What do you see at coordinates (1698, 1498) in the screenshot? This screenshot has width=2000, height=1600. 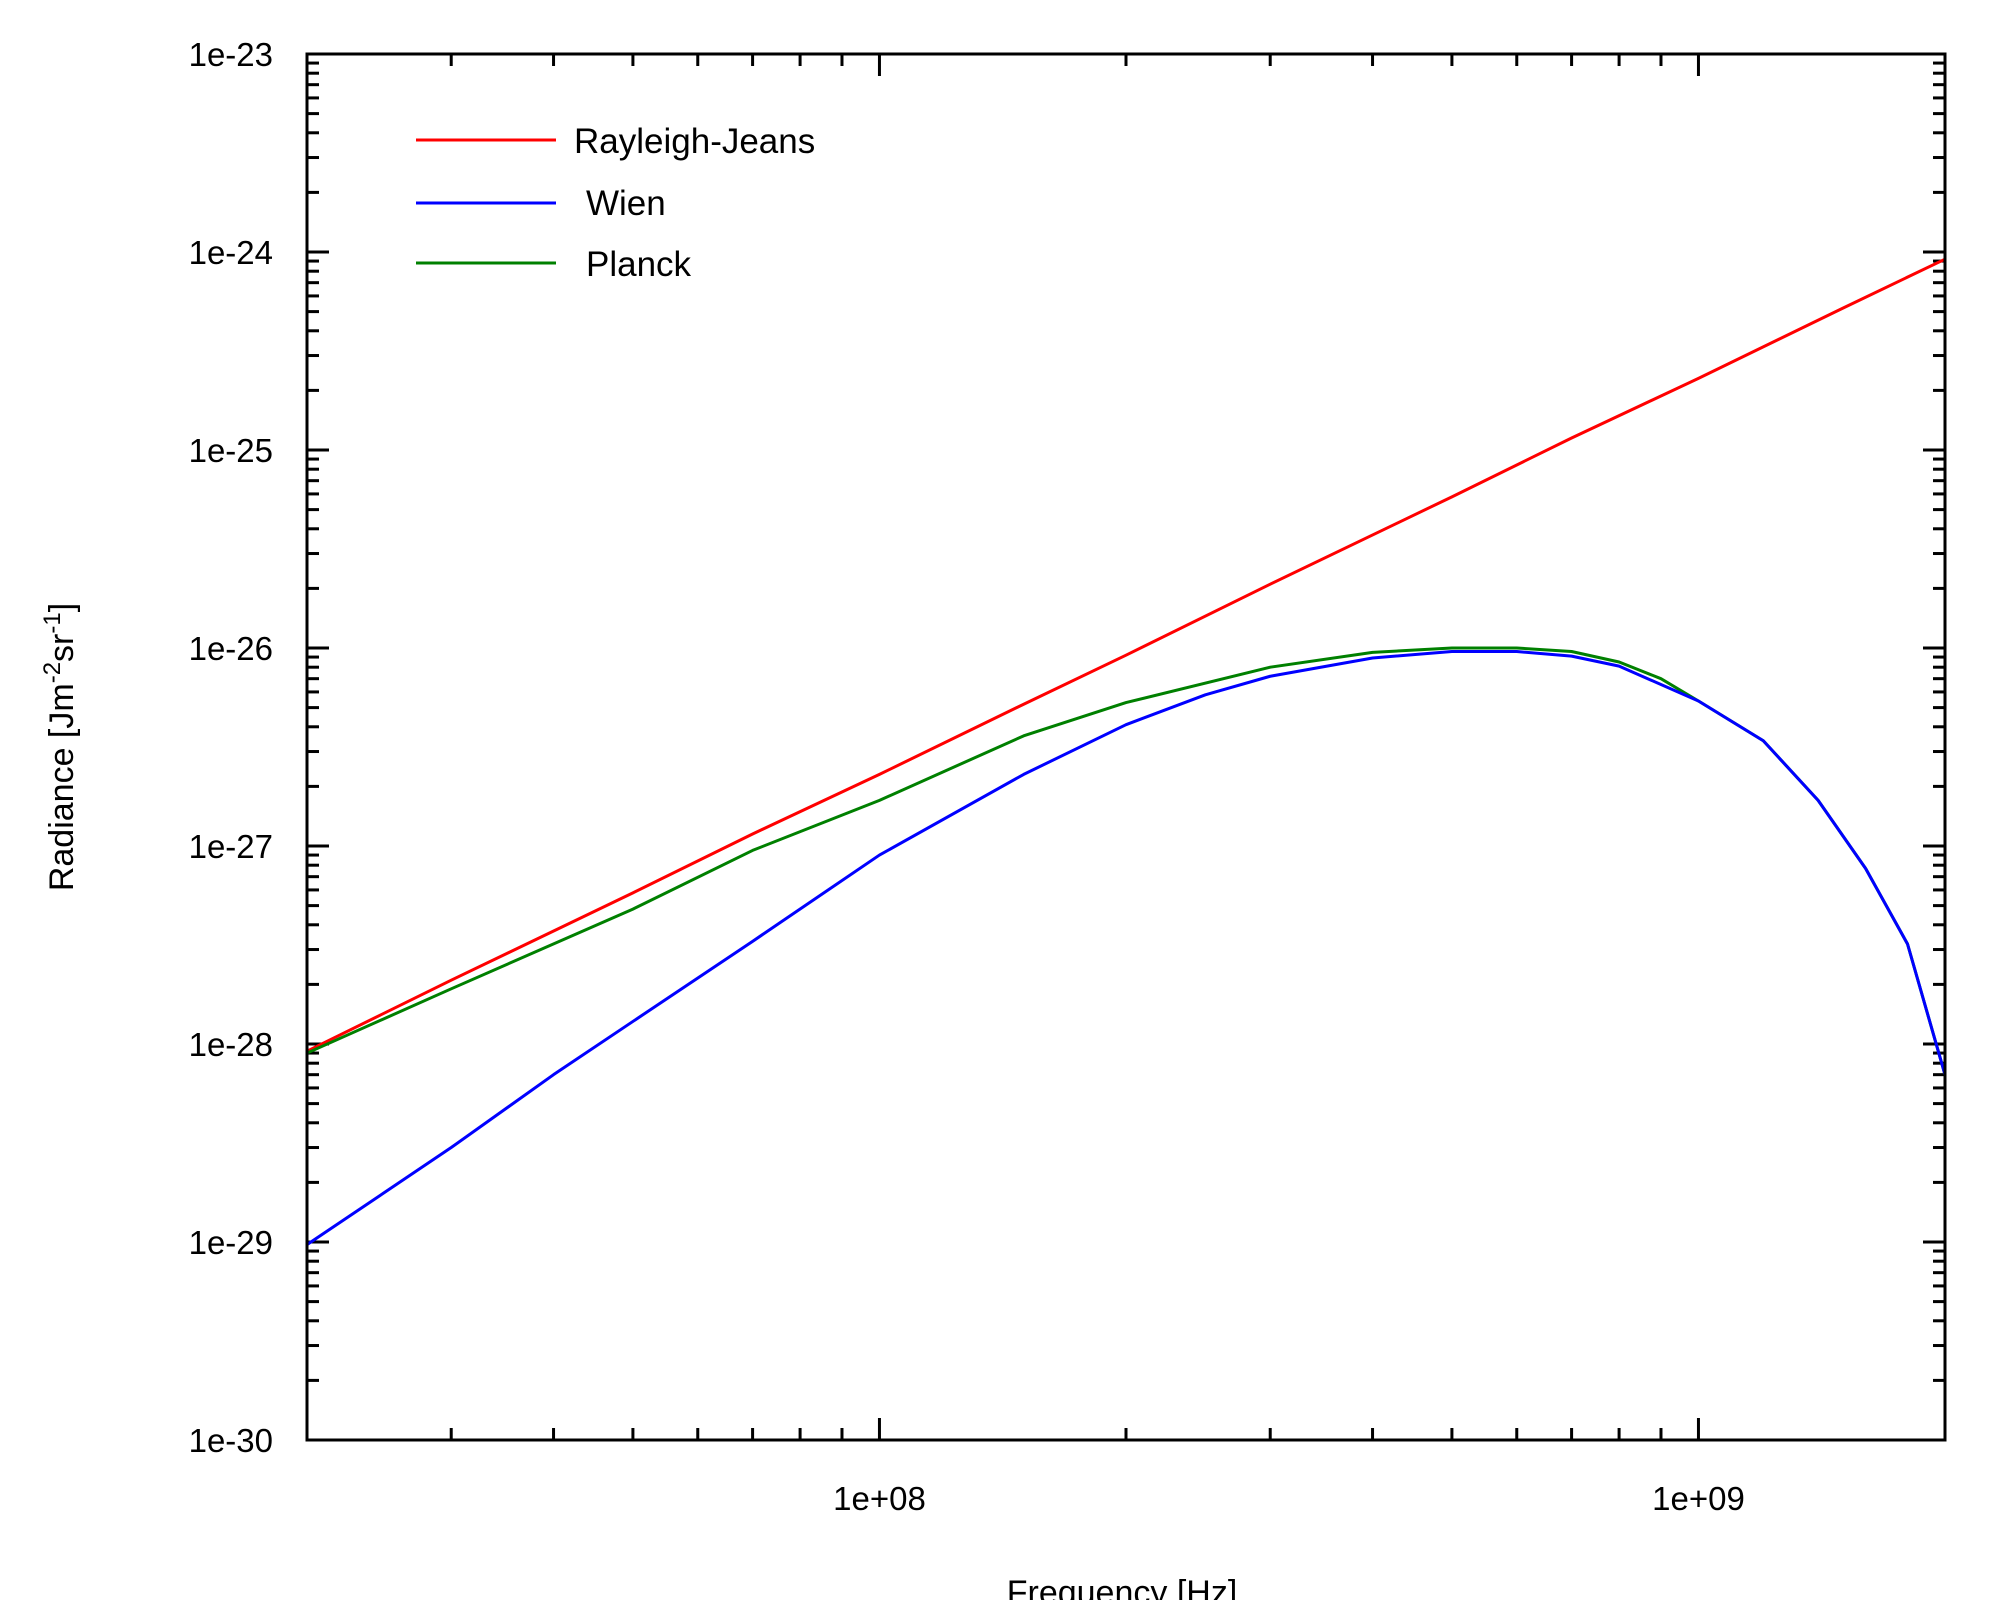 I see `x-tick-label: 1e+09` at bounding box center [1698, 1498].